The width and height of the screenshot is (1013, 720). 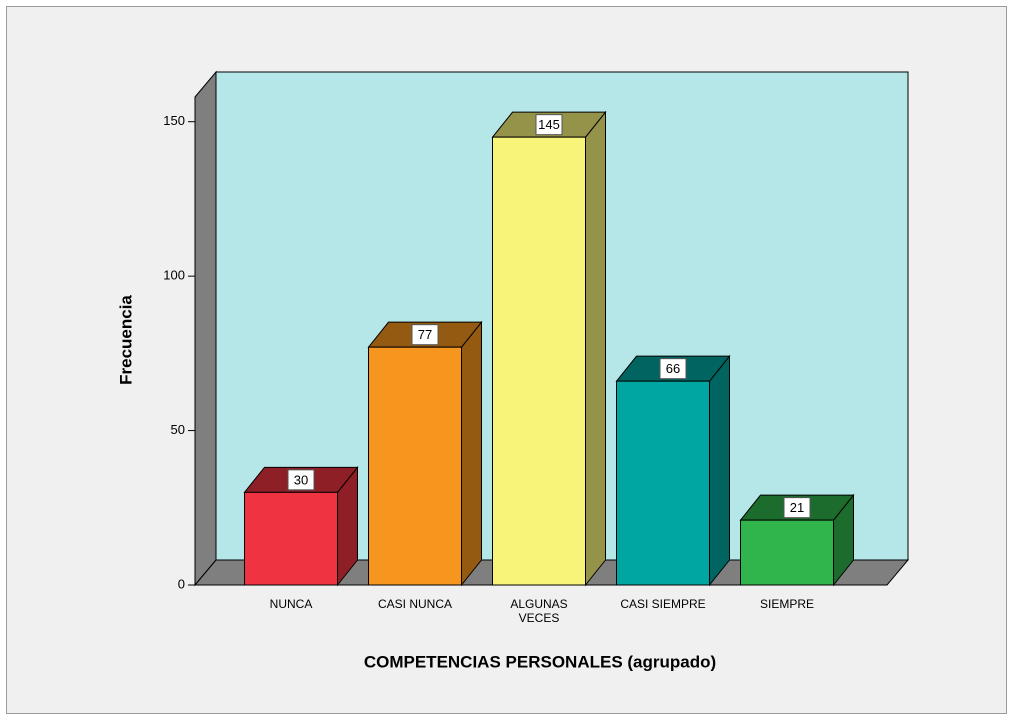 I want to click on x-tick-label: ALGUNAS VECES, so click(x=539, y=611).